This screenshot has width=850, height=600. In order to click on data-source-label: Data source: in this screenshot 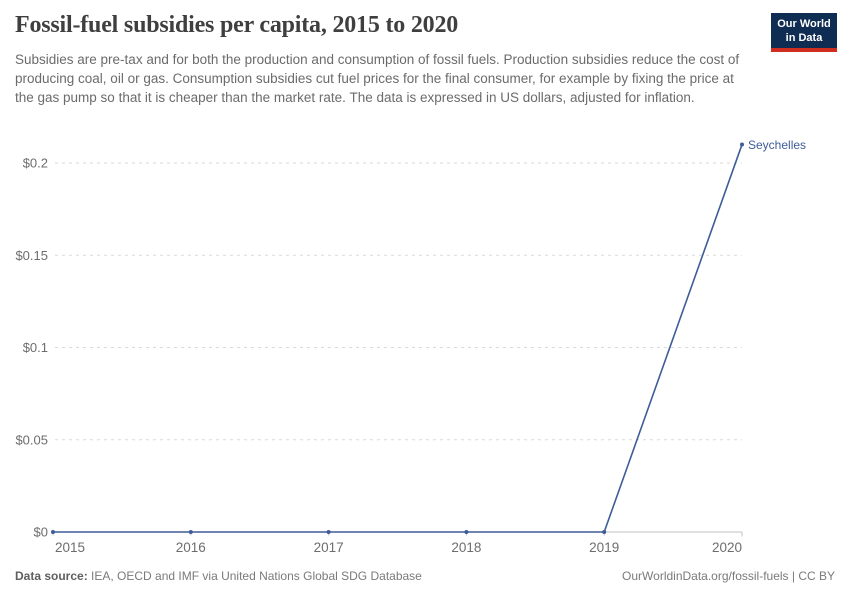, I will do `click(51, 576)`.